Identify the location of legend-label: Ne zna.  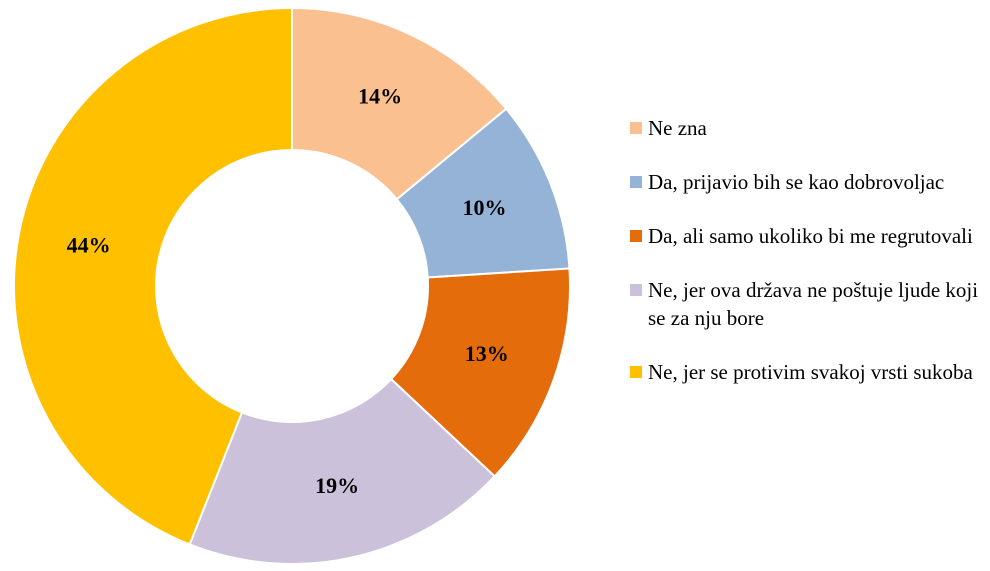
(677, 128).